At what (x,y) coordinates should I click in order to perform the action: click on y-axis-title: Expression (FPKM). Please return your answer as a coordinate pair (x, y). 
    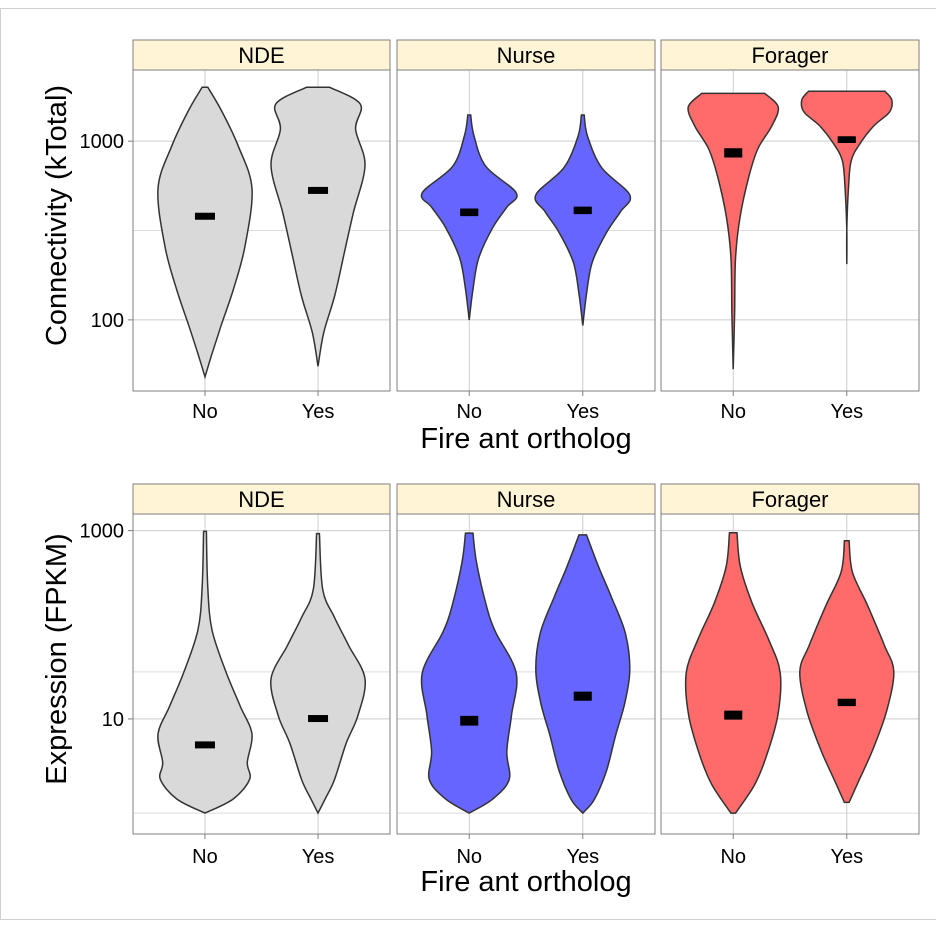
    Looking at the image, I should click on (57, 658).